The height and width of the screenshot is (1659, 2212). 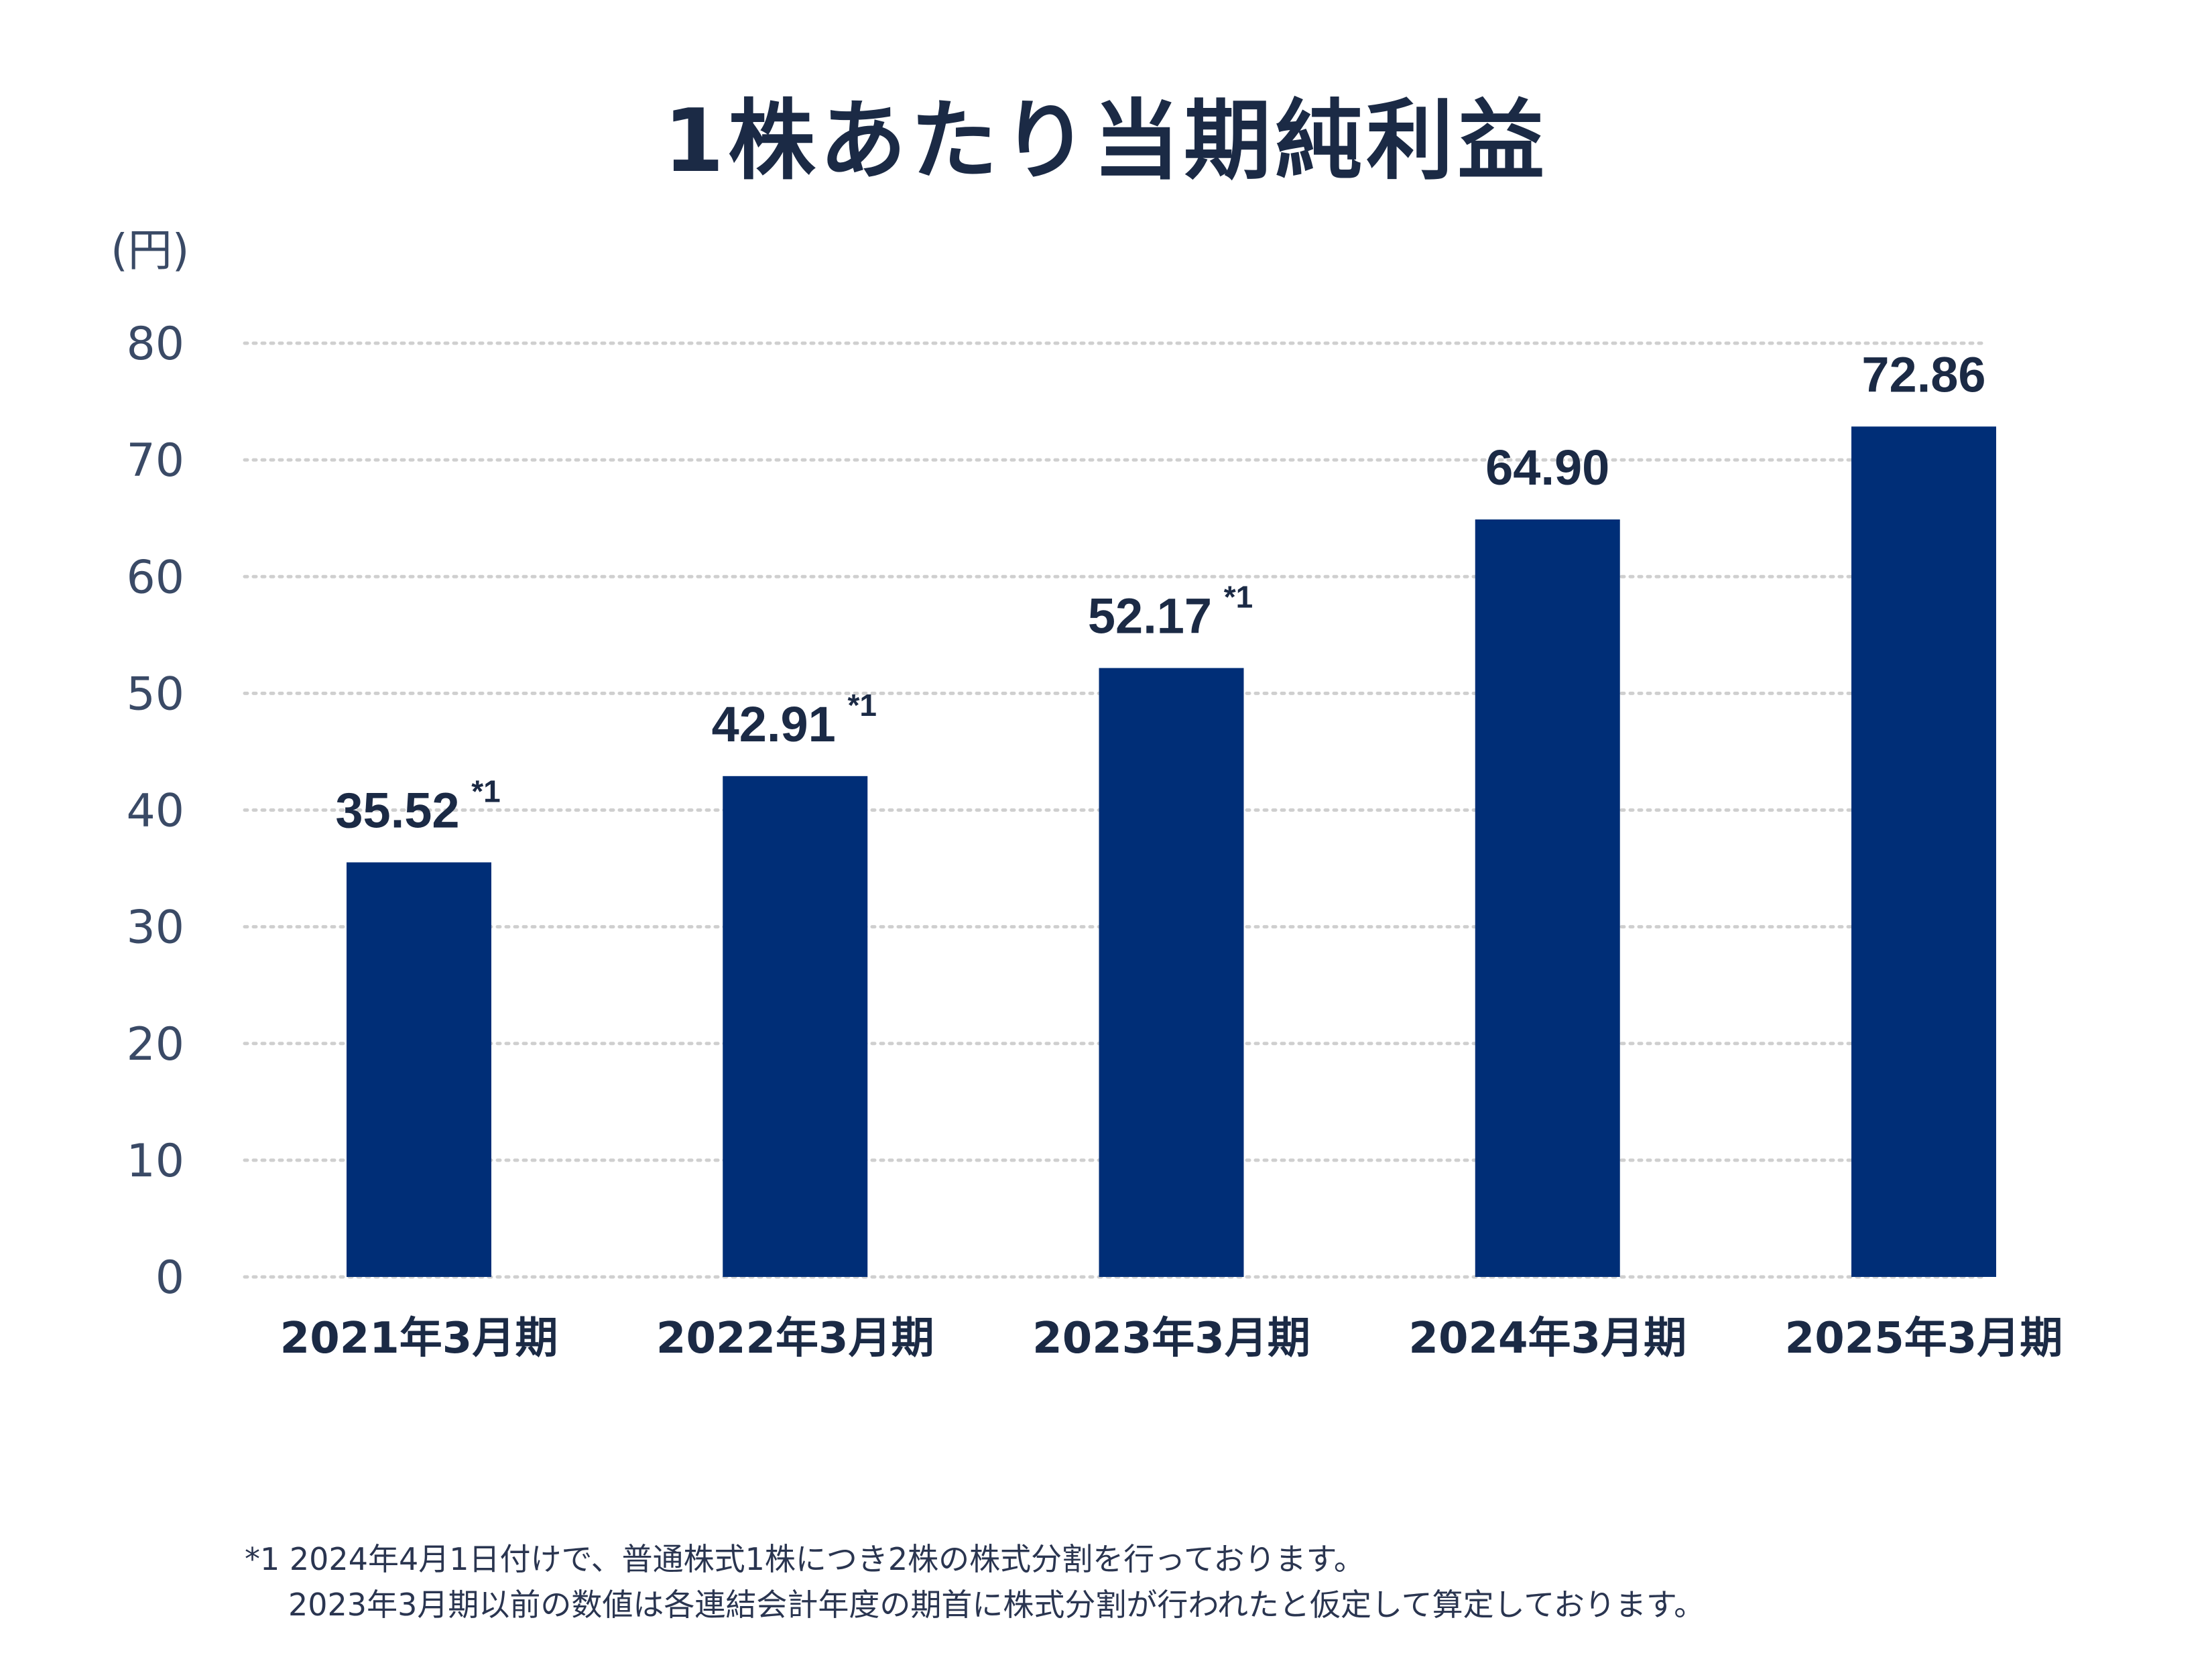 I want to click on x-tick-label: 2021年3月期, so click(x=419, y=1338).